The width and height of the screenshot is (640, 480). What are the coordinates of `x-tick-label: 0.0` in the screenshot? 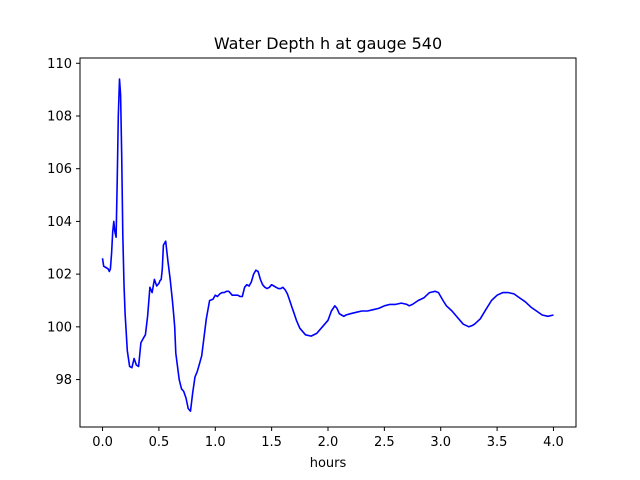 It's located at (102, 442).